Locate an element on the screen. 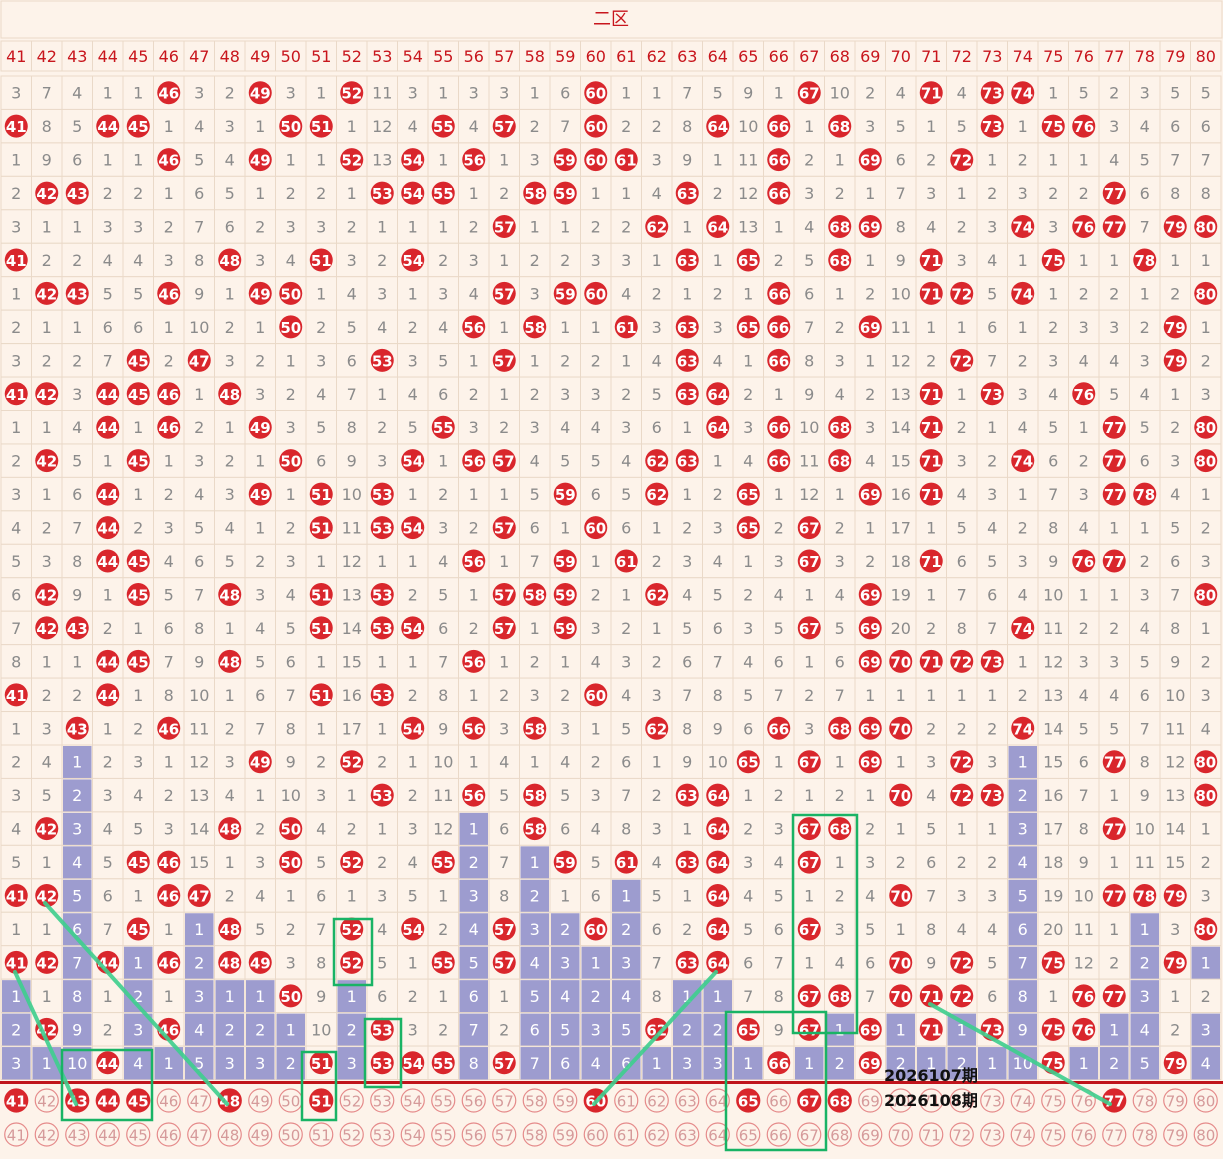  drawn-number: 52 is located at coordinates (351, 963).